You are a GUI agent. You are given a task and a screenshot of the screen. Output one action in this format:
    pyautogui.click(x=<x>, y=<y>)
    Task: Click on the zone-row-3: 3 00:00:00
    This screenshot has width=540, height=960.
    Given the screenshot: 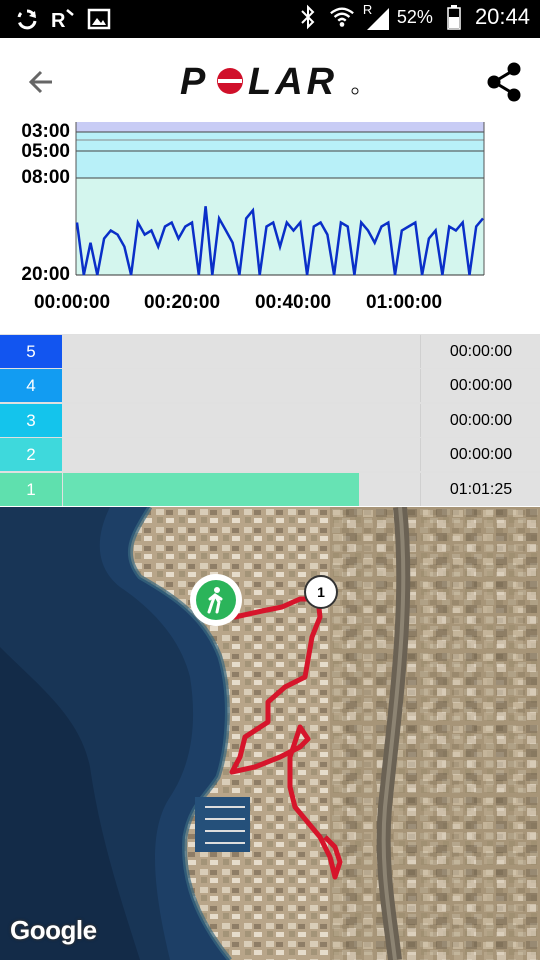 What is the action you would take?
    pyautogui.click(x=270, y=420)
    